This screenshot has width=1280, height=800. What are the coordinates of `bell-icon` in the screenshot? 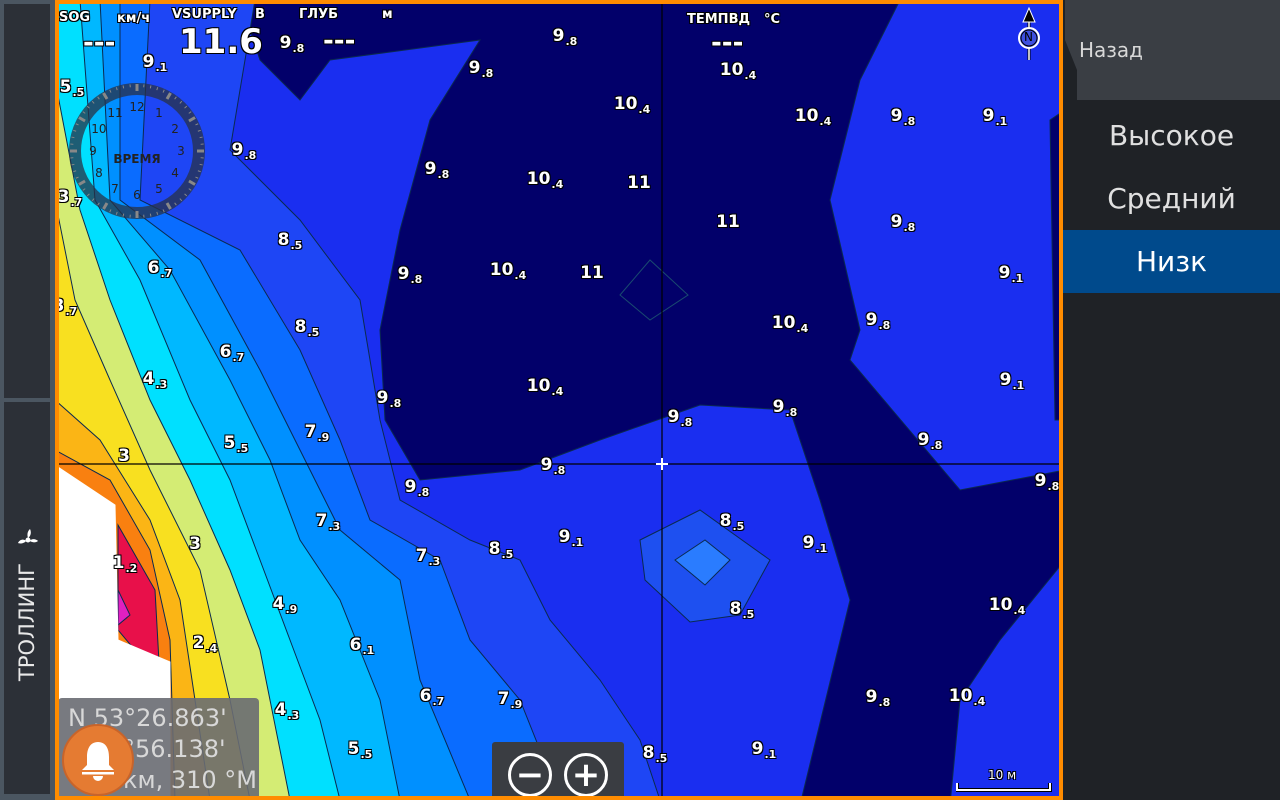 It's located at (98, 761).